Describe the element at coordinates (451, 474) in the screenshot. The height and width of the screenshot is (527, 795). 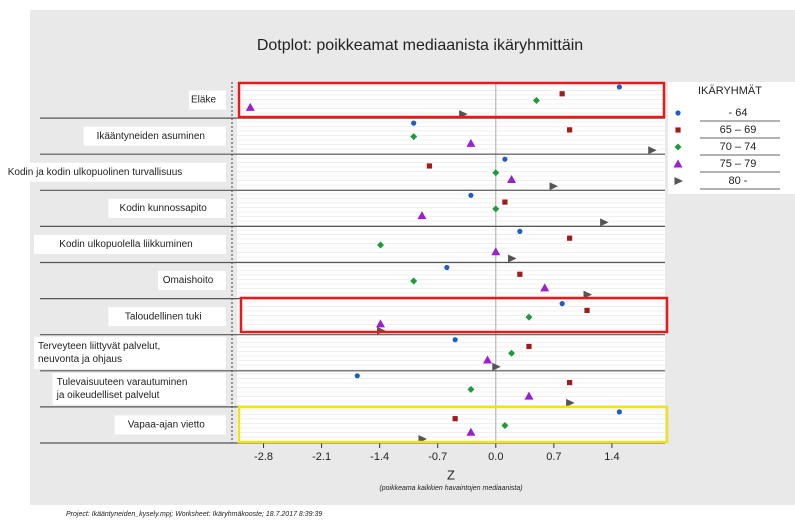
I see `x-axis-label: Z` at that location.